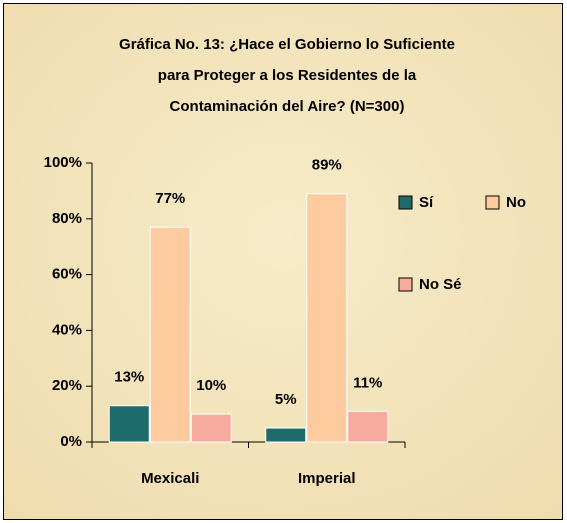 The height and width of the screenshot is (523, 567). Describe the element at coordinates (367, 382) in the screenshot. I see `value-label: 11%` at that location.